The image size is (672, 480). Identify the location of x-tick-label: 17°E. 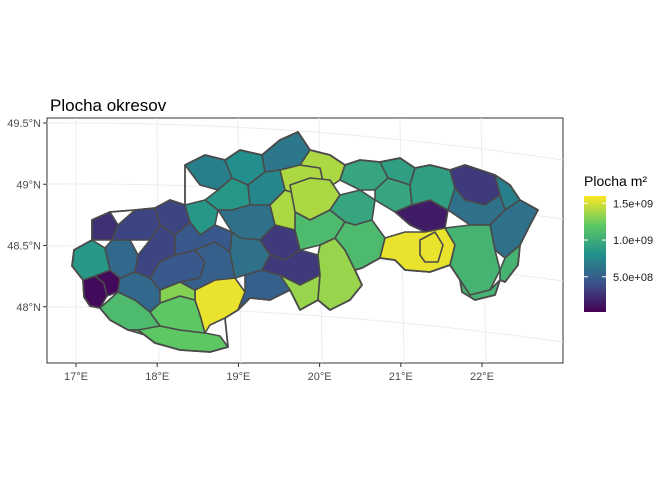
(76, 377).